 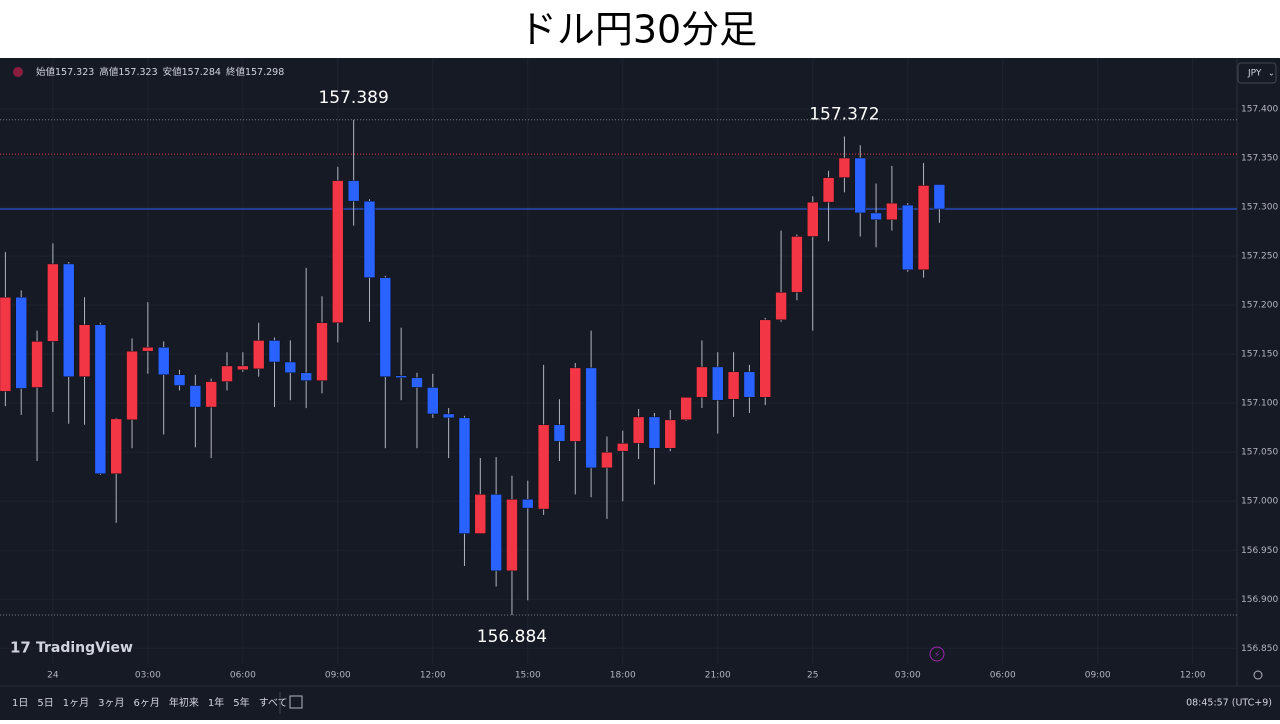 I want to click on x-tick-label: 06:00, so click(x=1003, y=676).